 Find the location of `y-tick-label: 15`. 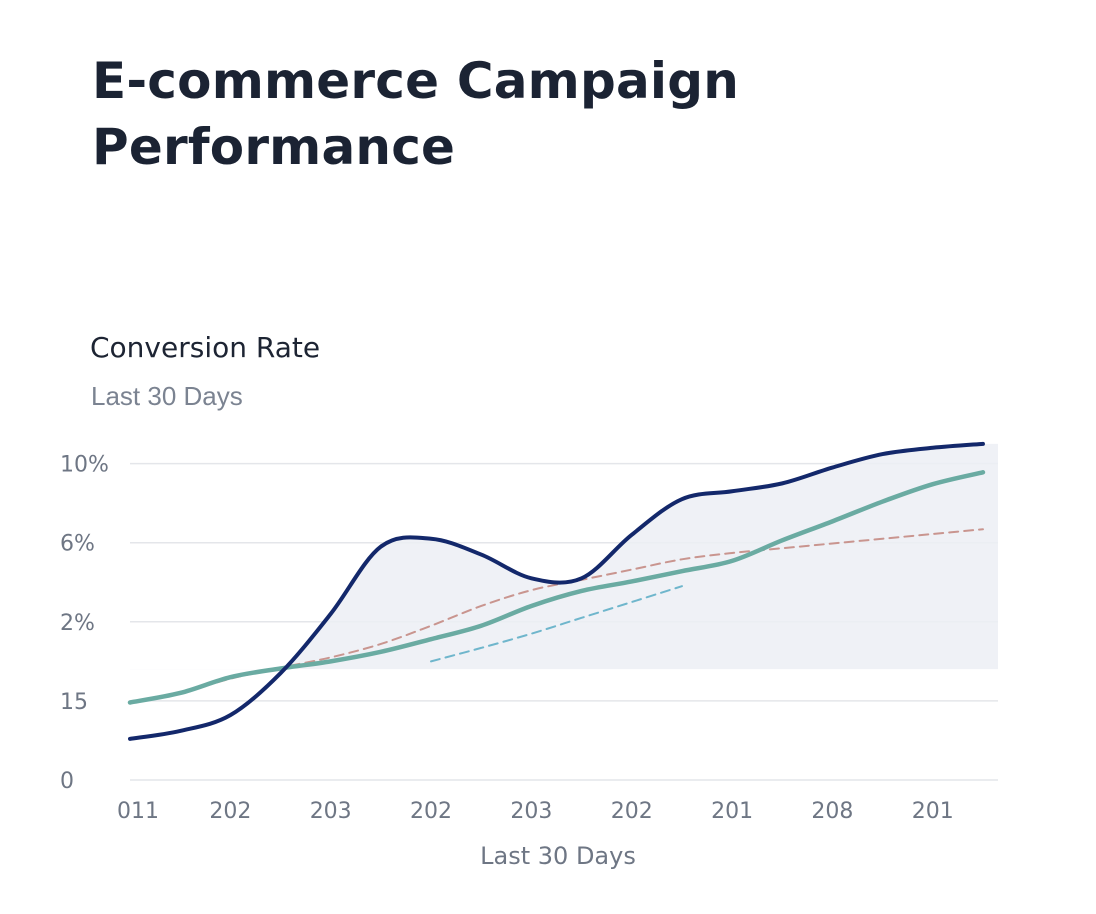

y-tick-label: 15 is located at coordinates (74, 702).